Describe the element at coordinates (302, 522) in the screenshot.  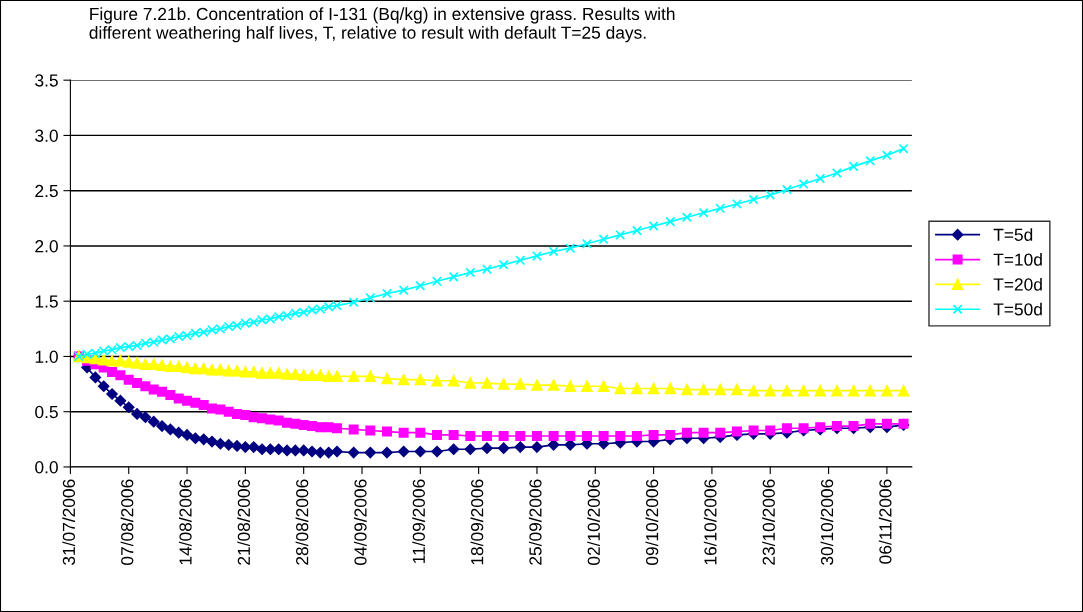
I see `x-tick-label: 28/08/2006` at that location.